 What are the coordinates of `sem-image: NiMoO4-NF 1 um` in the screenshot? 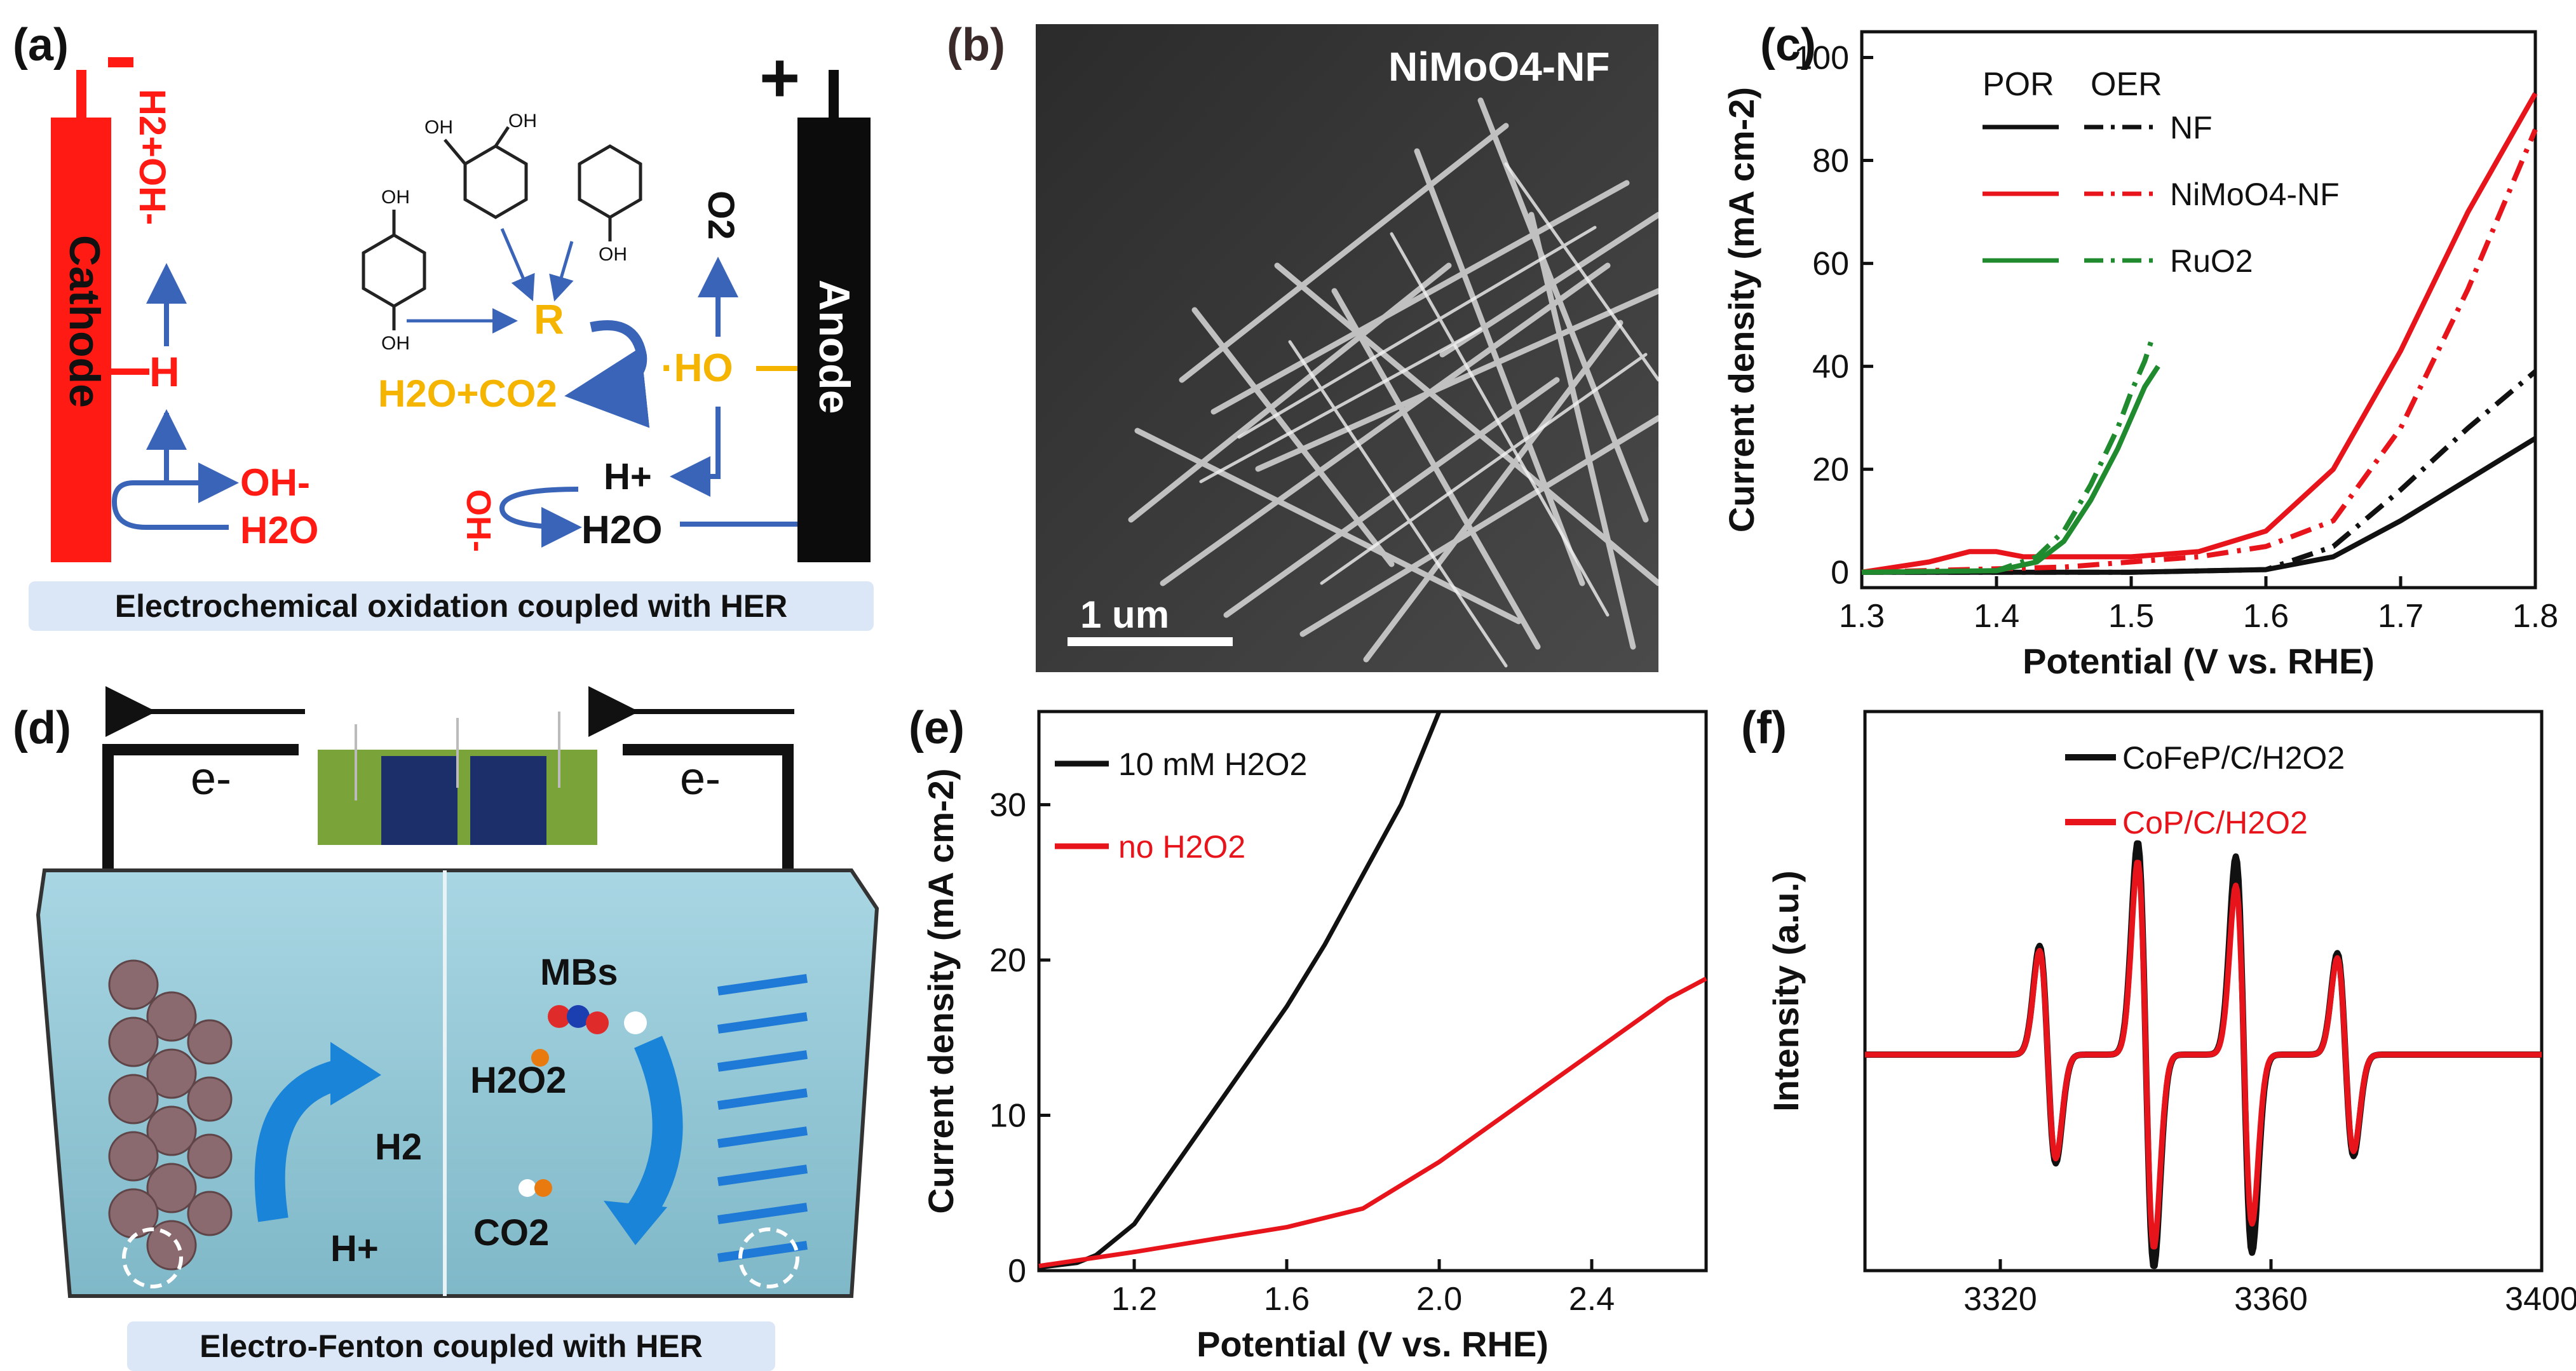 It's located at (1347, 348).